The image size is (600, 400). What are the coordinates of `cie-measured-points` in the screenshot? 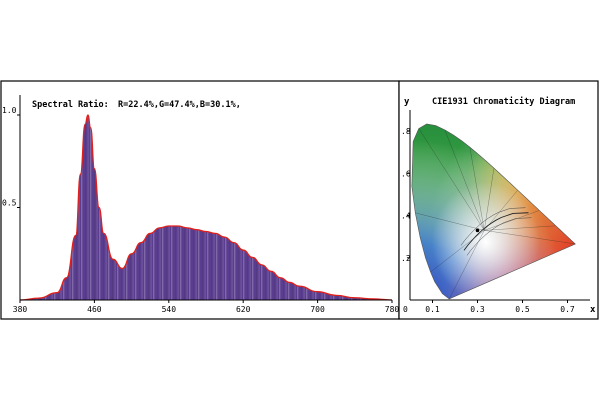 It's located at (477, 230).